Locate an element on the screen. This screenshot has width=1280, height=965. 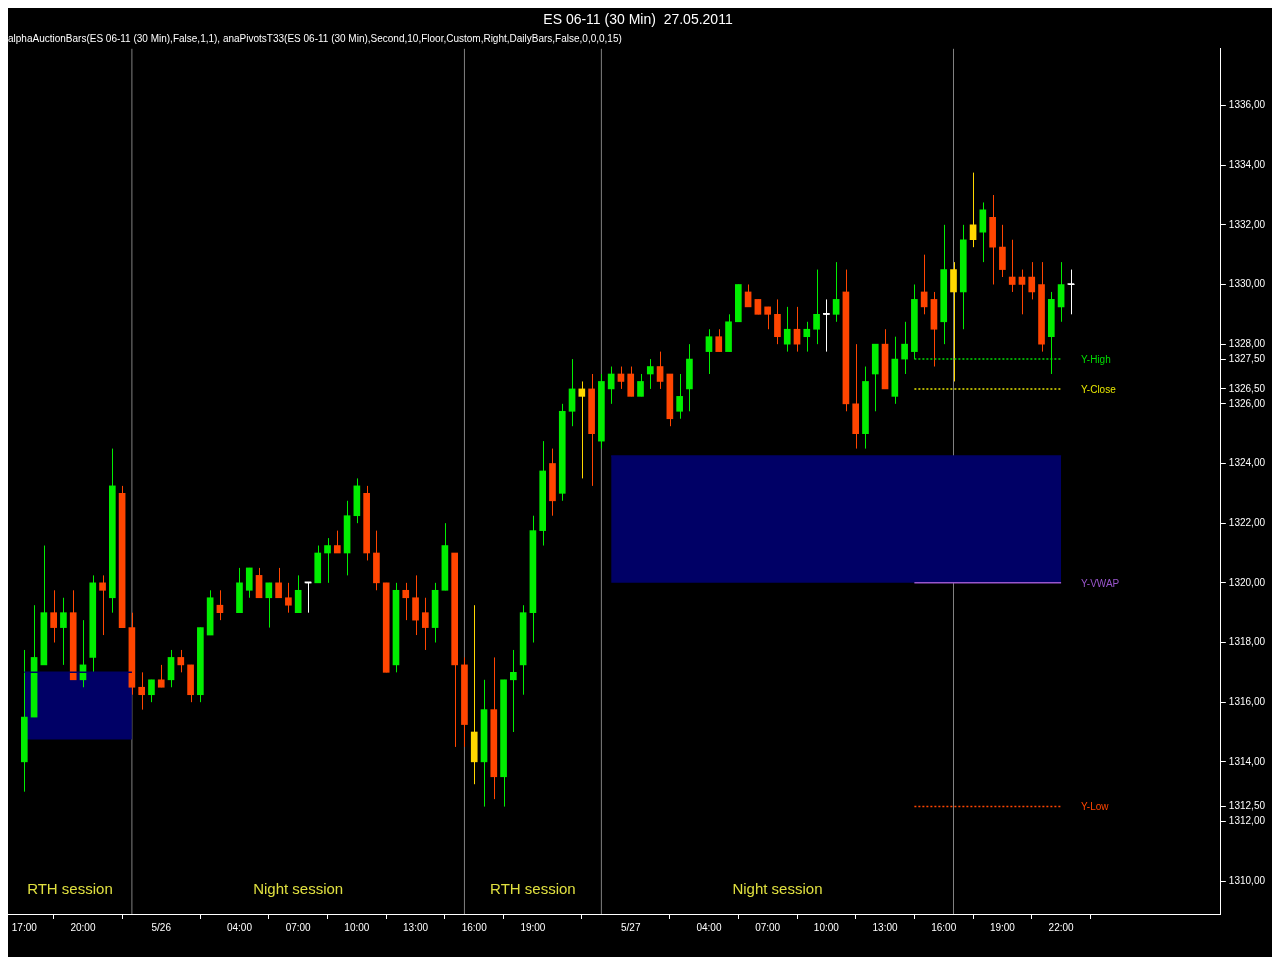
y-tick-label: 1326,00 is located at coordinates (1247, 403).